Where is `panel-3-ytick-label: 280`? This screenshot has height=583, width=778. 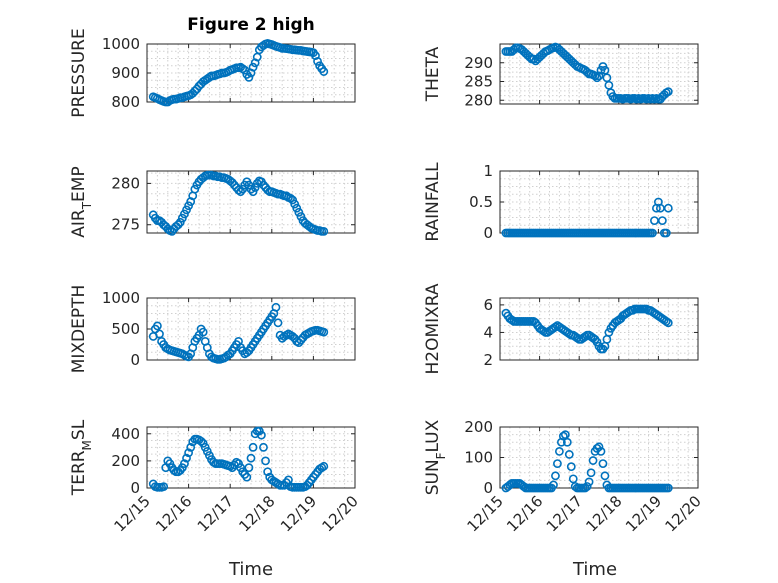
panel-3-ytick-label: 280 is located at coordinates (125, 183).